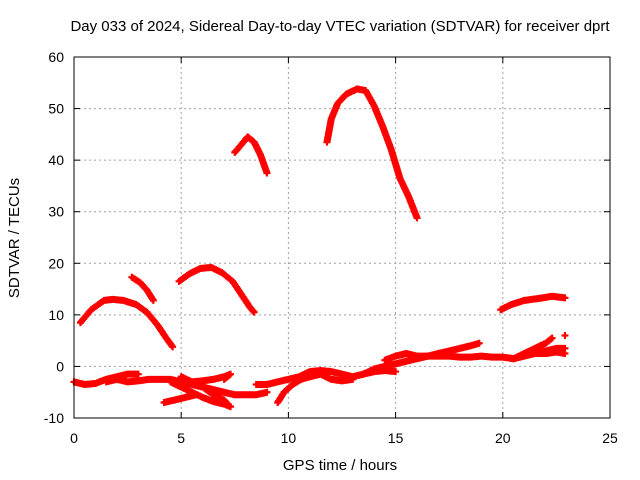  I want to click on y-tick-label: 20, so click(56, 263).